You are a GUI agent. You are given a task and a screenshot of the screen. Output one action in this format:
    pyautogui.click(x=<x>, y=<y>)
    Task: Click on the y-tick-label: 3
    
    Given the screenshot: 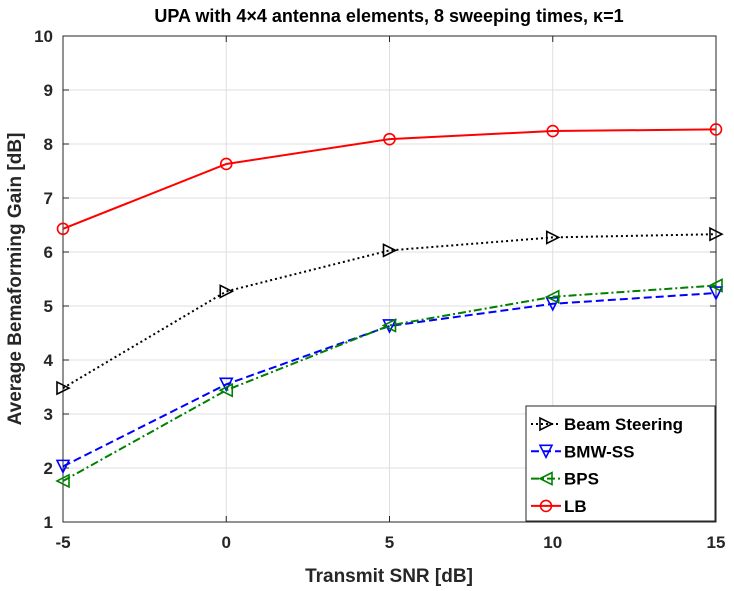 What is the action you would take?
    pyautogui.click(x=48, y=414)
    